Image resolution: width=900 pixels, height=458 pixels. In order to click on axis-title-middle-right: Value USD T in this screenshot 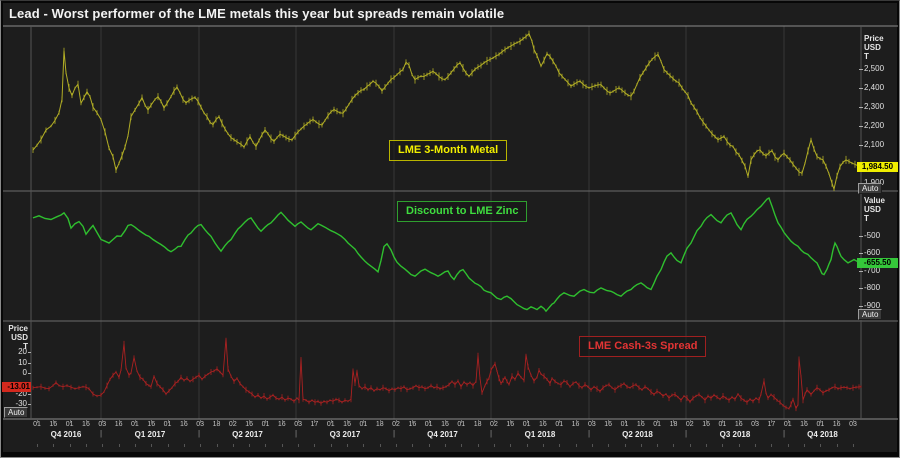, I will do `click(874, 209)`.